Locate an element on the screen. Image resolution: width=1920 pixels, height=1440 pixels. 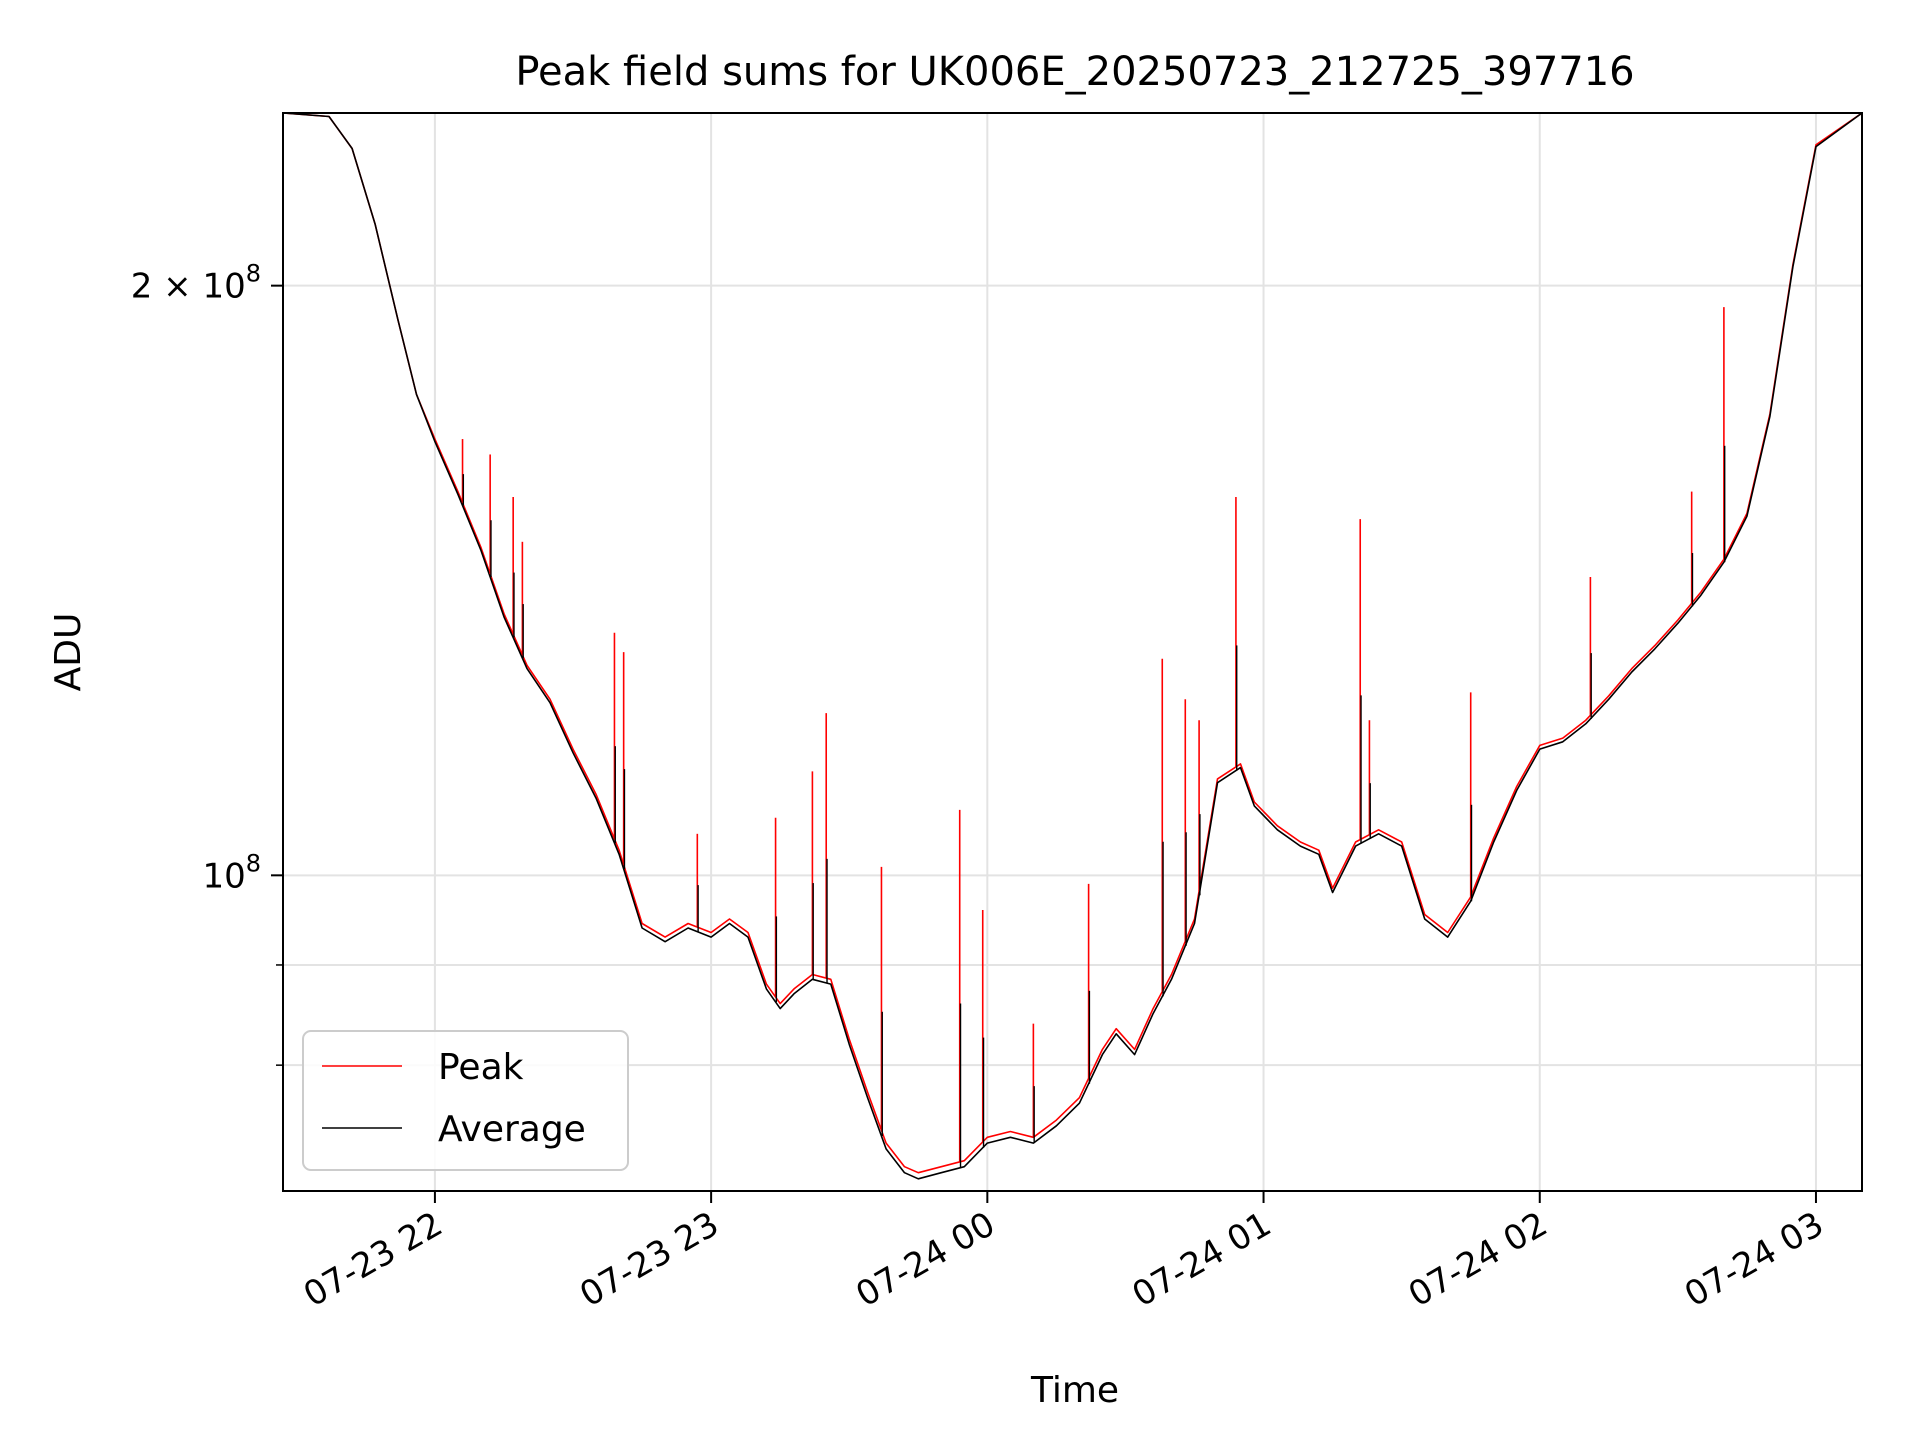
y-tick-label: 2 × 10⁸ is located at coordinates (196, 283).